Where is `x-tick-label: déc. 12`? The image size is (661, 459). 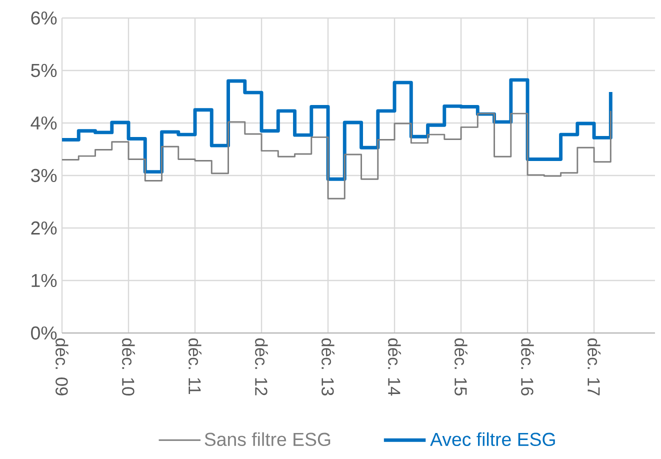
x-tick-label: déc. 12 is located at coordinates (261, 367).